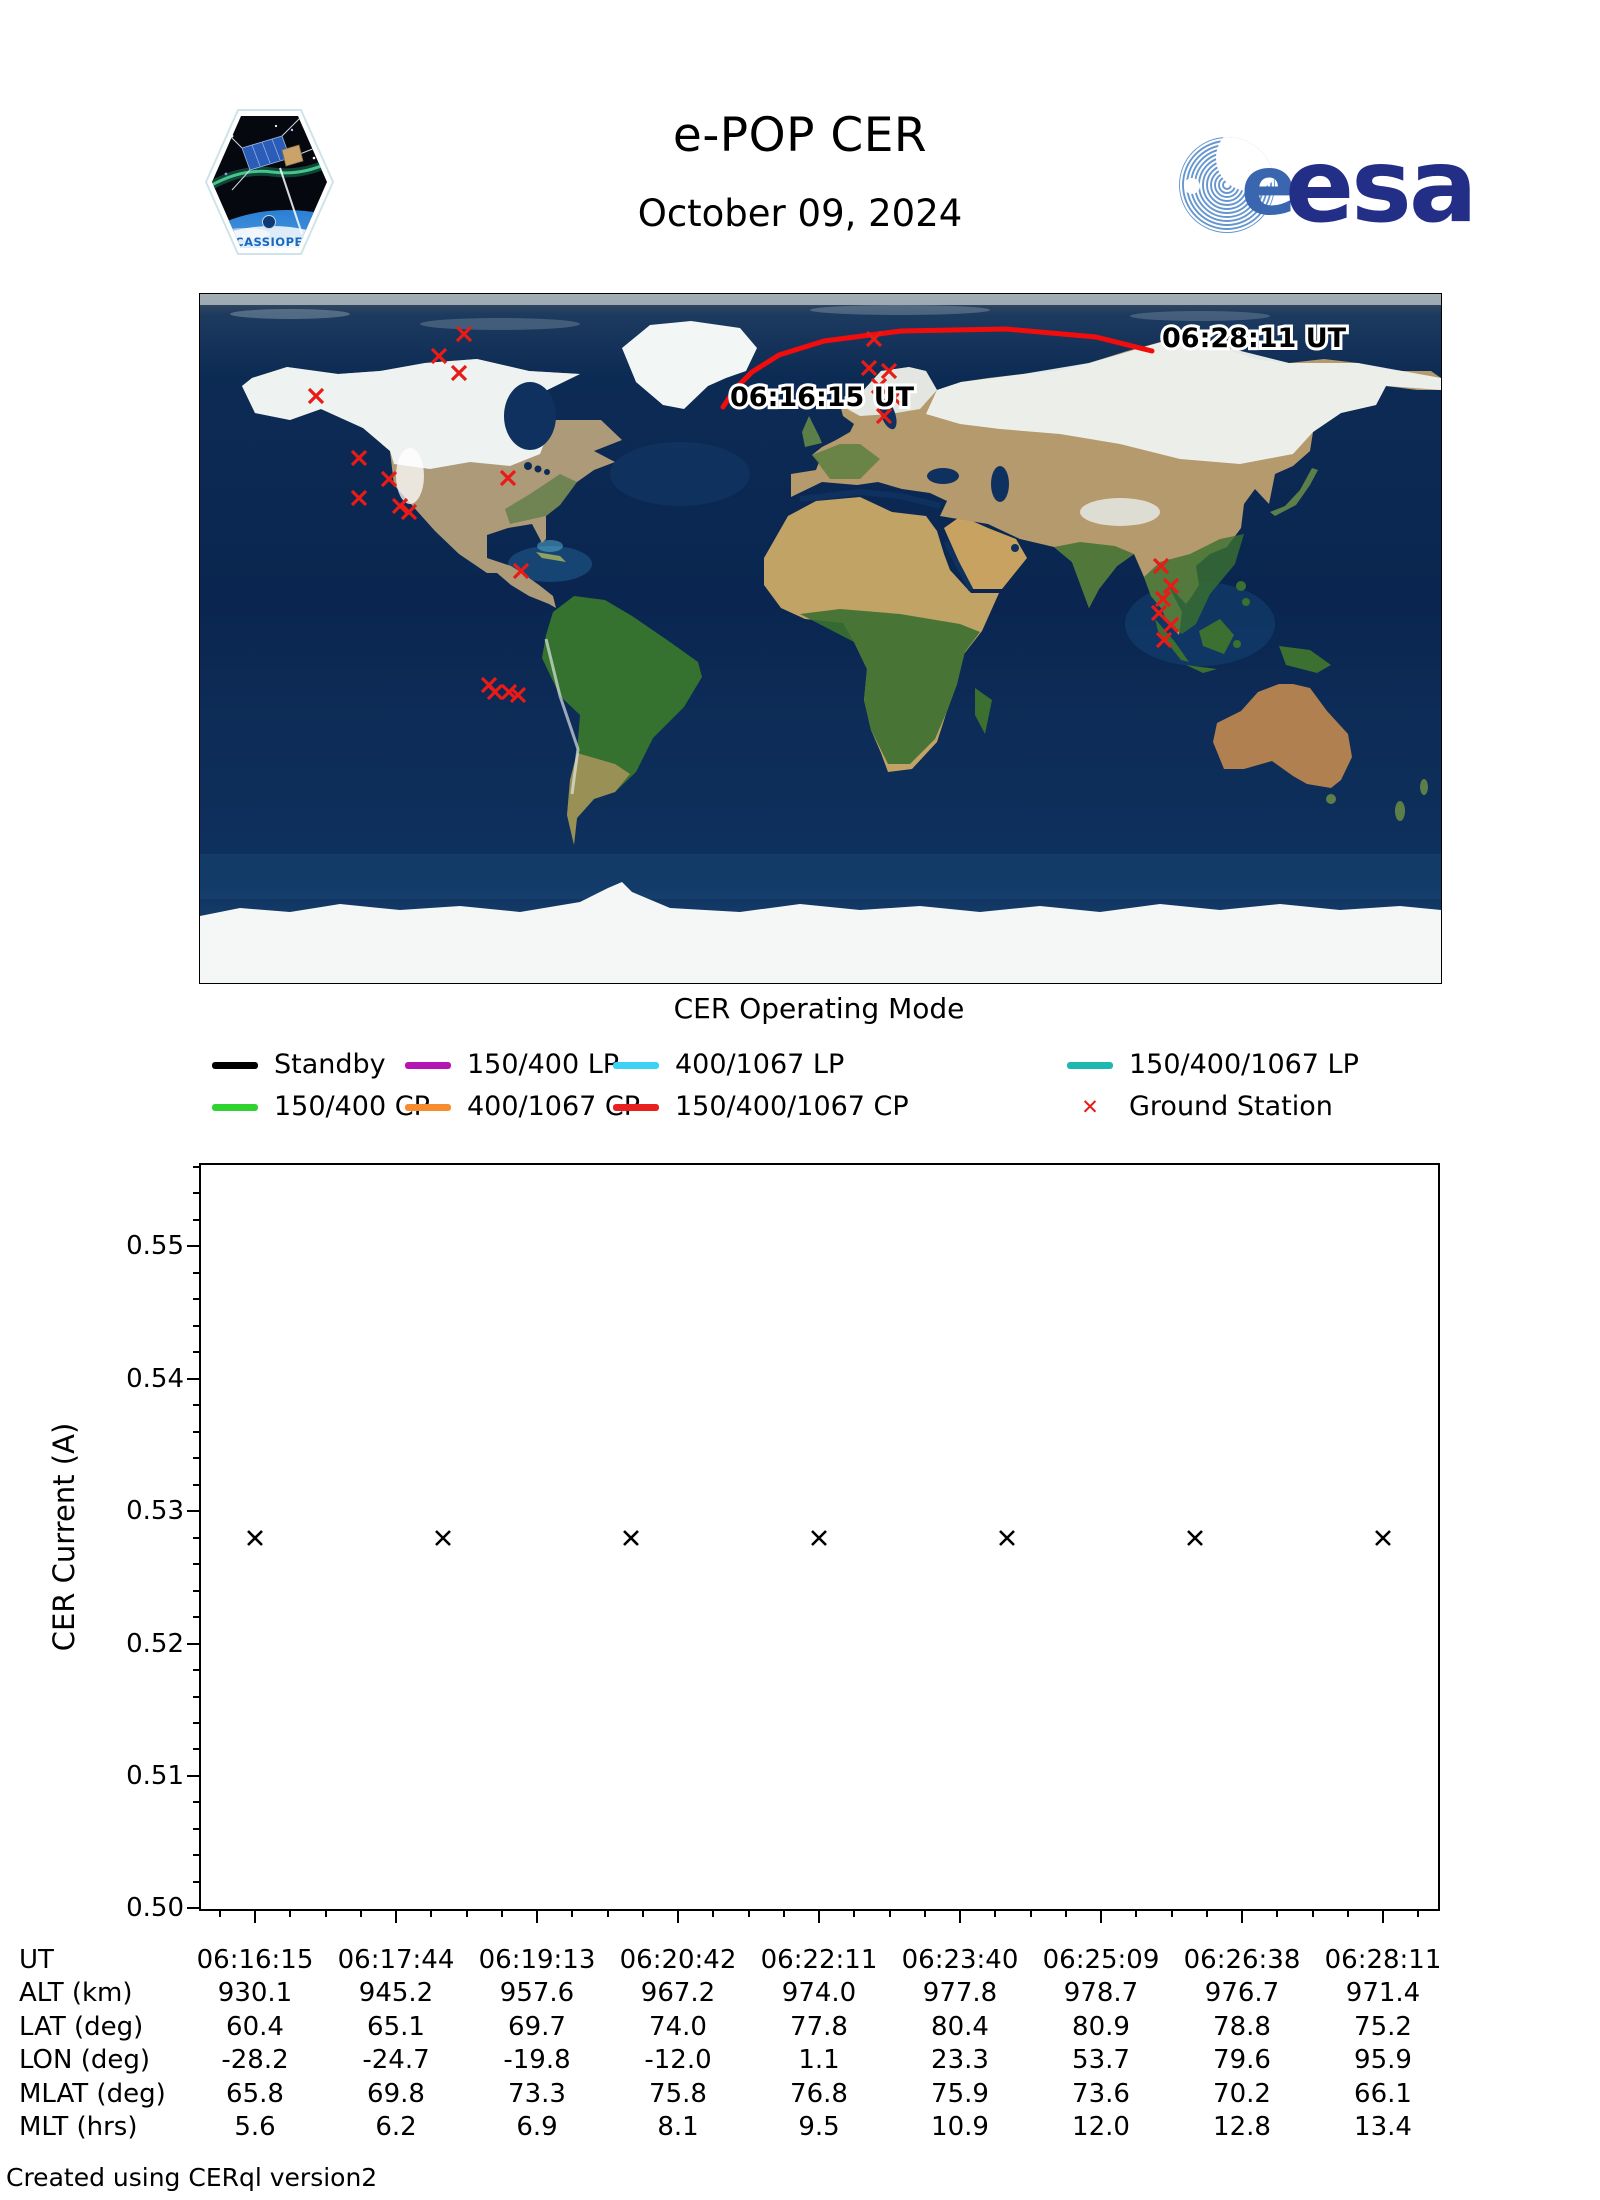 The height and width of the screenshot is (2200, 1600). Describe the element at coordinates (537, 2027) in the screenshot. I see `table-cell: 69.7` at that location.